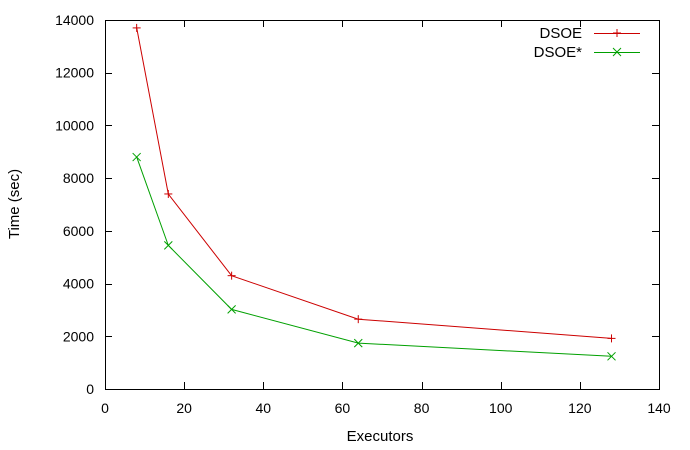 The width and height of the screenshot is (690, 450). What do you see at coordinates (74, 125) in the screenshot?
I see `y-tick-label: 10000` at bounding box center [74, 125].